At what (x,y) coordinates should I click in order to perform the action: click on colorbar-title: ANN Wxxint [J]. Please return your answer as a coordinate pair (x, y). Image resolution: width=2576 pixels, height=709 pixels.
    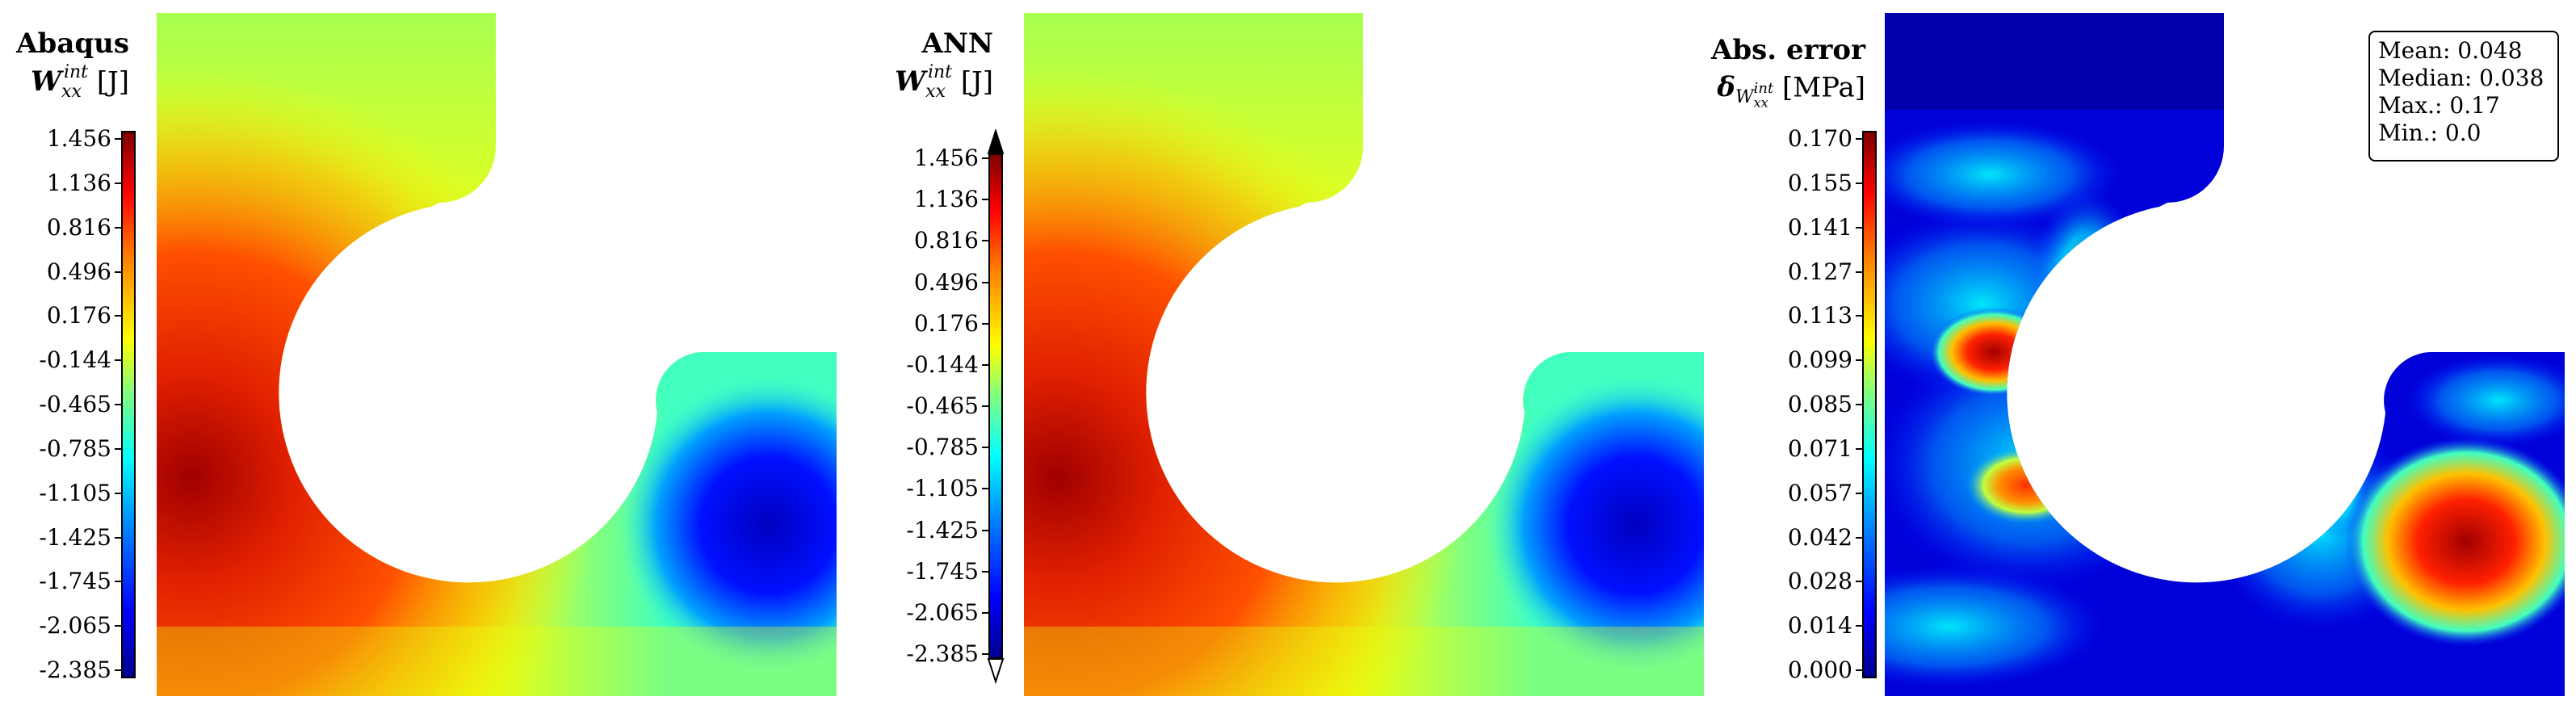
    Looking at the image, I should click on (924, 67).